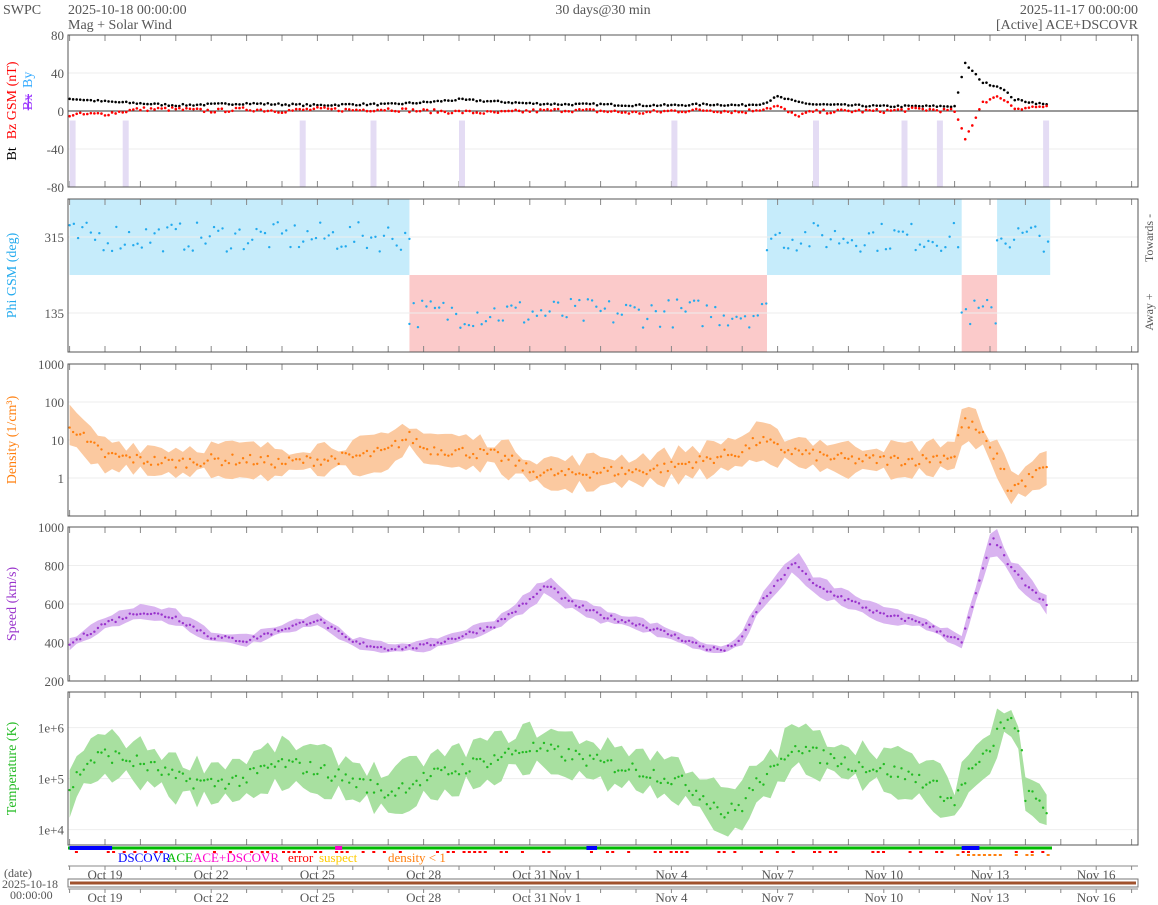 This screenshot has width=1158, height=905. I want to click on status-lowdens-mark, so click(1048, 855).